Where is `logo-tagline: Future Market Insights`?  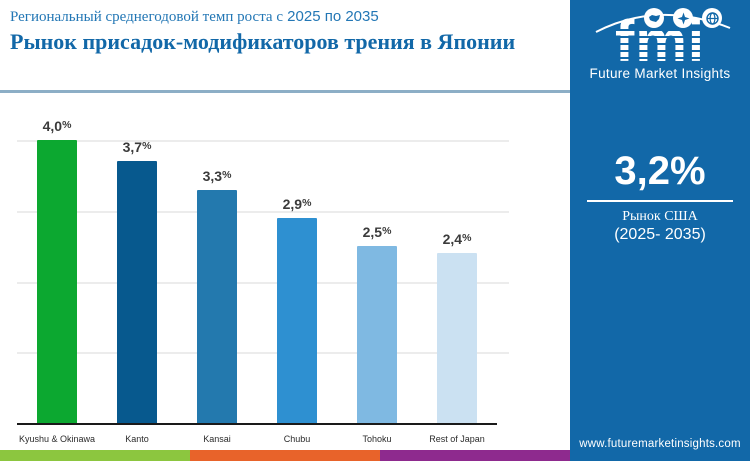 logo-tagline: Future Market Insights is located at coordinates (660, 73).